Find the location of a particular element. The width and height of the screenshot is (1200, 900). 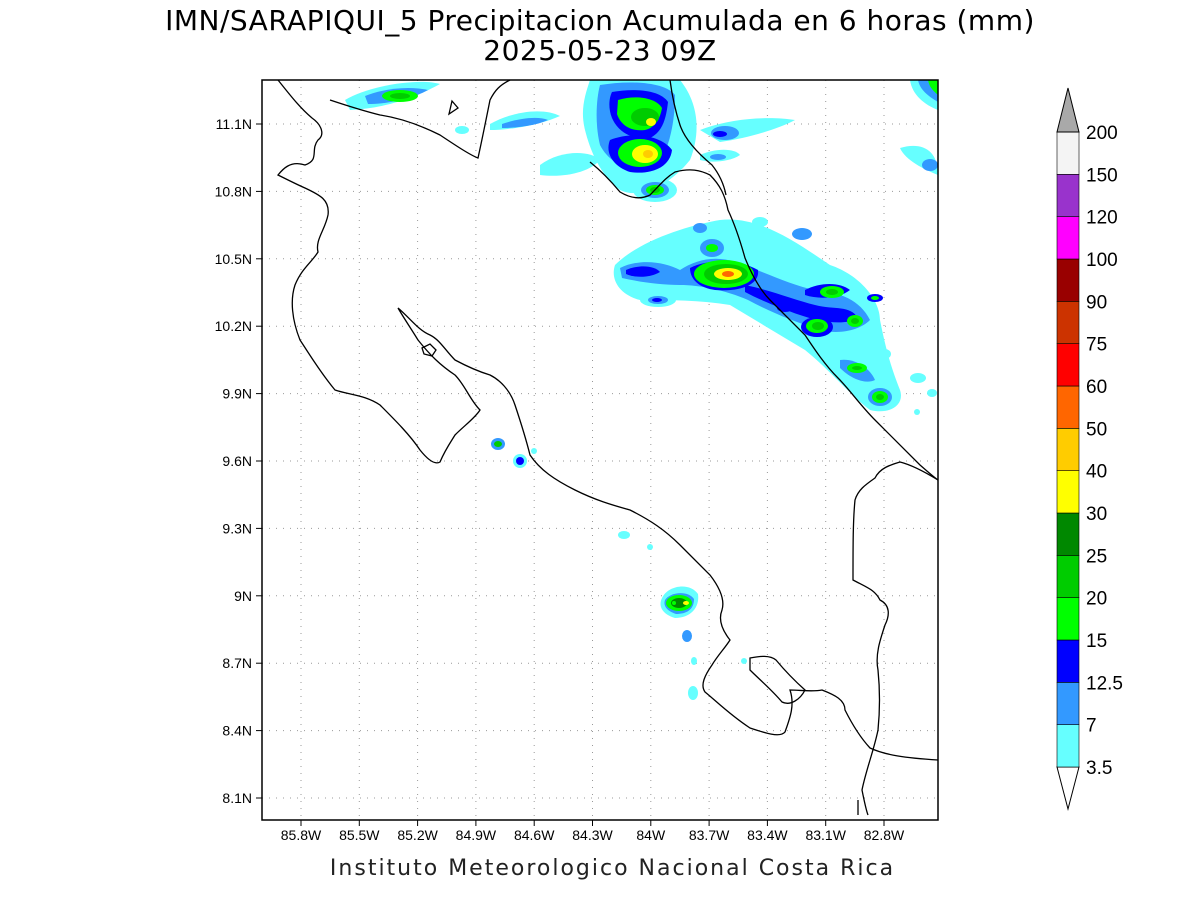

lon-label: 84.9W is located at coordinates (476, 835).